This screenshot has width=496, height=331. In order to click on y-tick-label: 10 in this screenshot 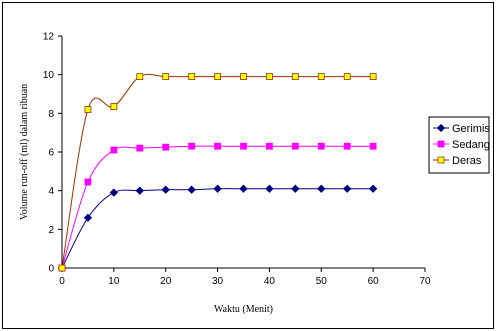, I will do `click(49, 75)`.